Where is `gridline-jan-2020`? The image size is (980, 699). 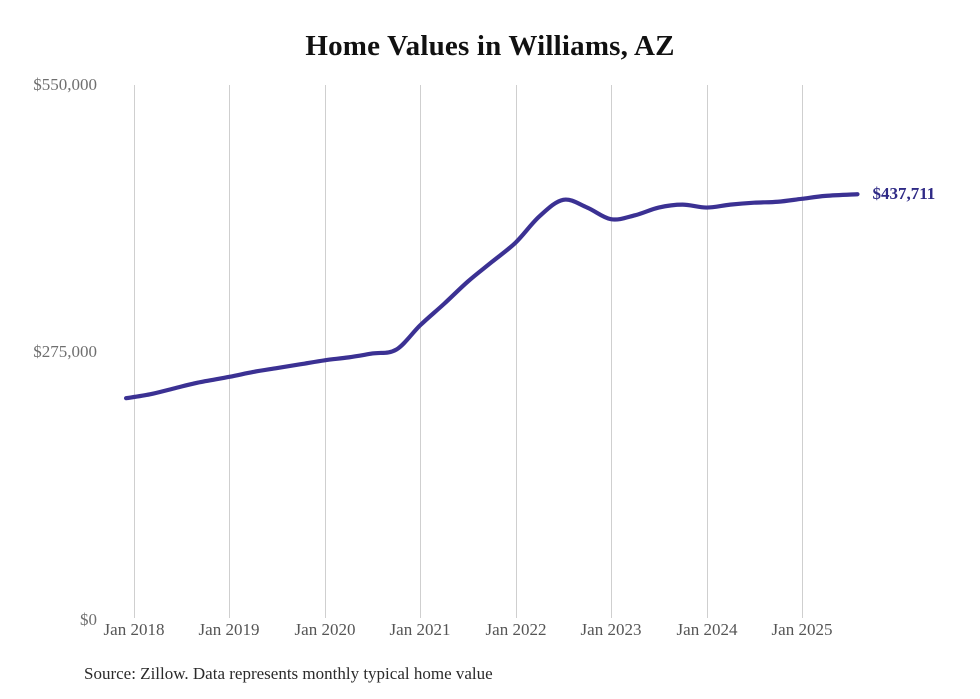
gridline-jan-2020 is located at coordinates (325, 351).